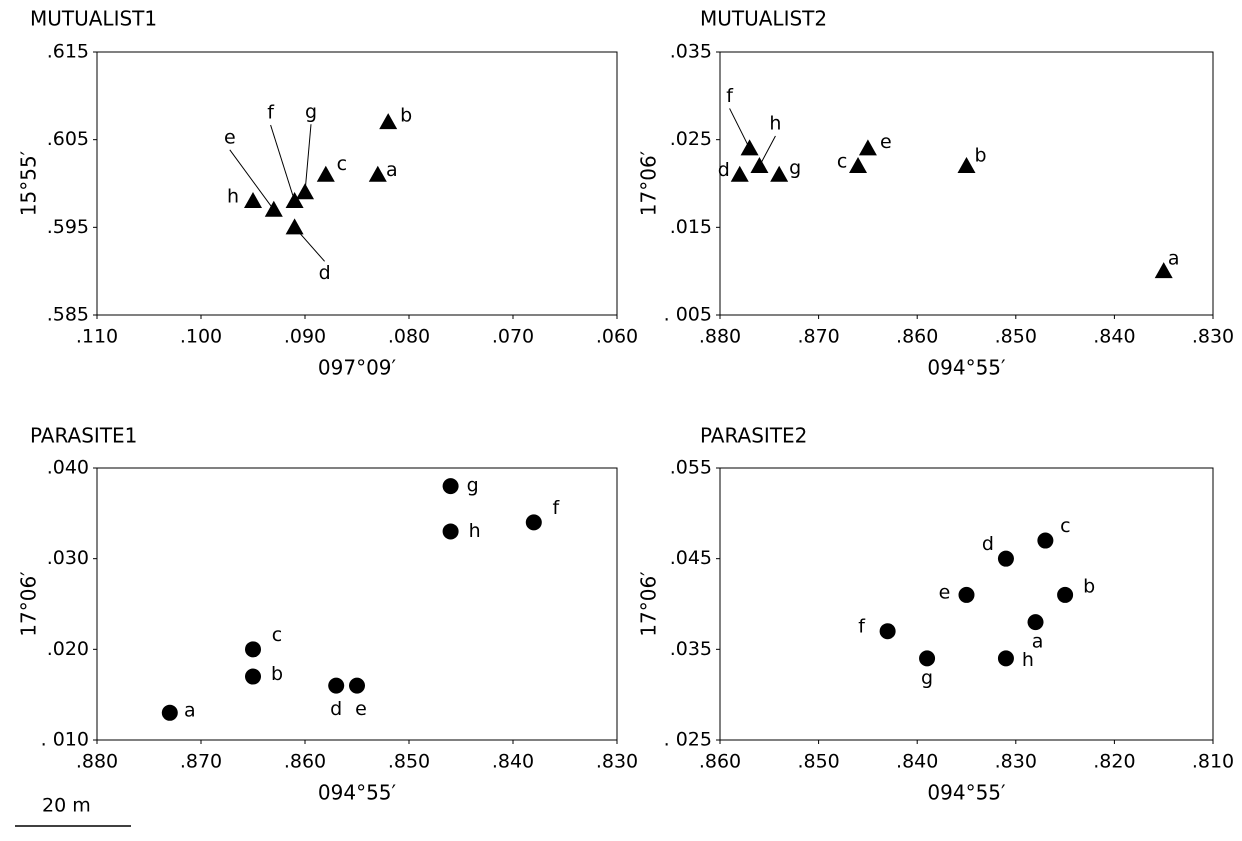  What do you see at coordinates (1213, 762) in the screenshot?
I see `x-tick-label: .810` at bounding box center [1213, 762].